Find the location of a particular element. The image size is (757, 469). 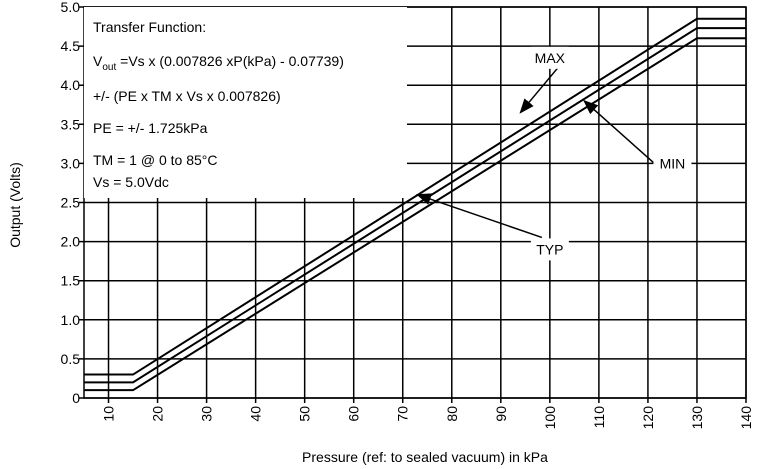

box-line-3: +/- (PE x TM x Vs x 0.007826) is located at coordinates (187, 96).